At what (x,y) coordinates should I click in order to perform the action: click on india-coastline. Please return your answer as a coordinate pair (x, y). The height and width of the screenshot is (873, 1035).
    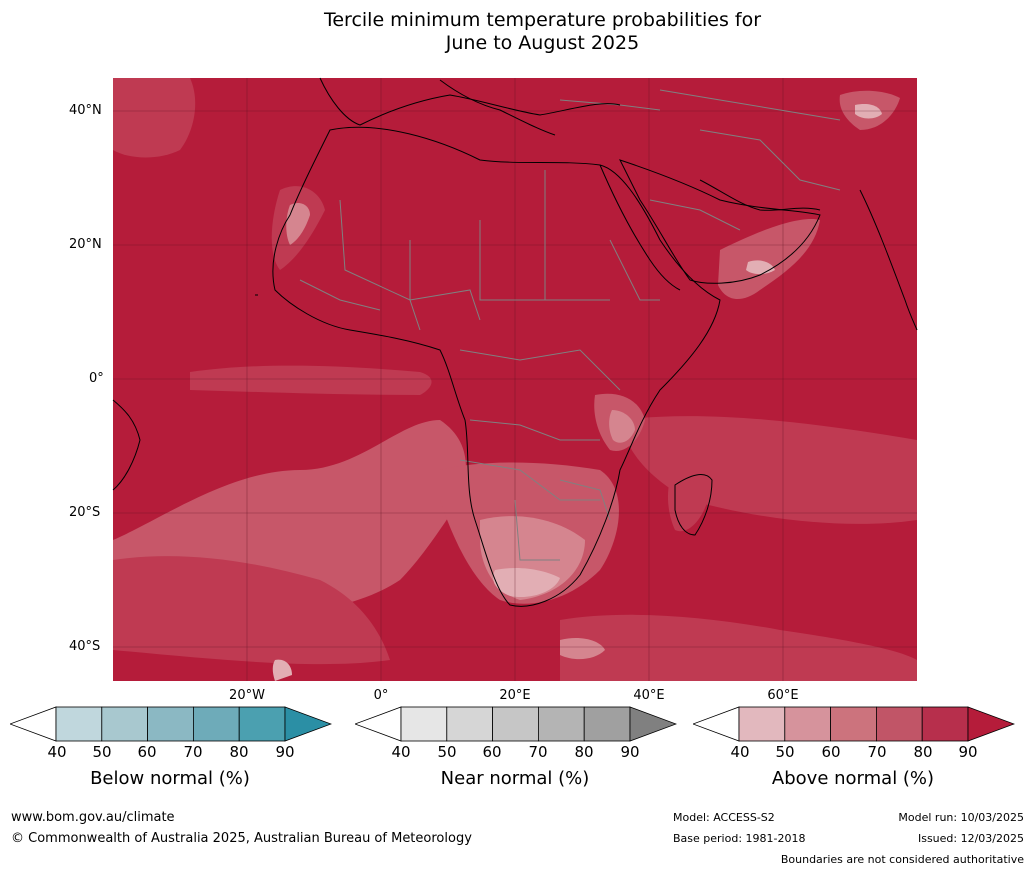
    Looking at the image, I should click on (888, 260).